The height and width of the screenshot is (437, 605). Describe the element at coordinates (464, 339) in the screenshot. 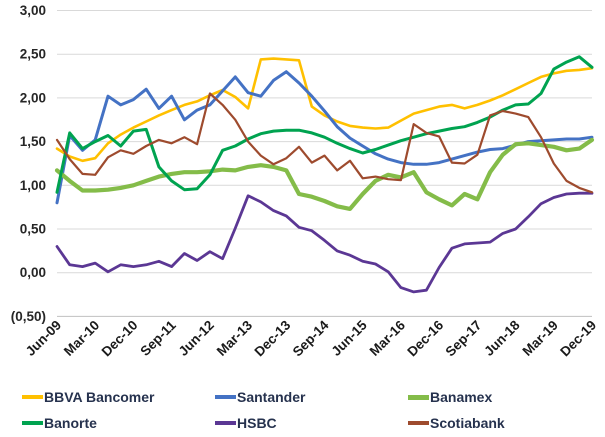

I see `x-tick-label: Sep-17` at that location.